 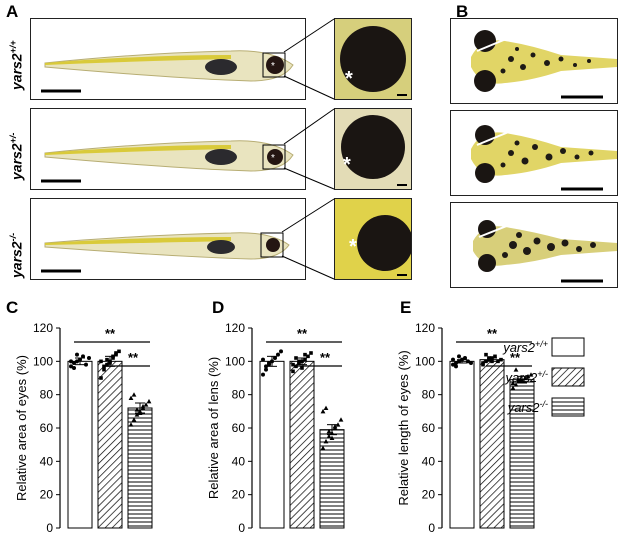 What do you see at coordinates (462, 11) in the screenshot?
I see `panel-label-b: B` at bounding box center [462, 11].